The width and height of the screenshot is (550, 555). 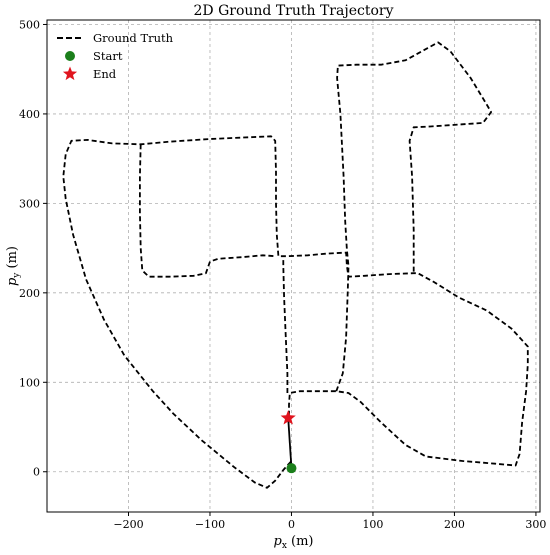 I want to click on x-tick-label: 300, so click(x=535, y=524).